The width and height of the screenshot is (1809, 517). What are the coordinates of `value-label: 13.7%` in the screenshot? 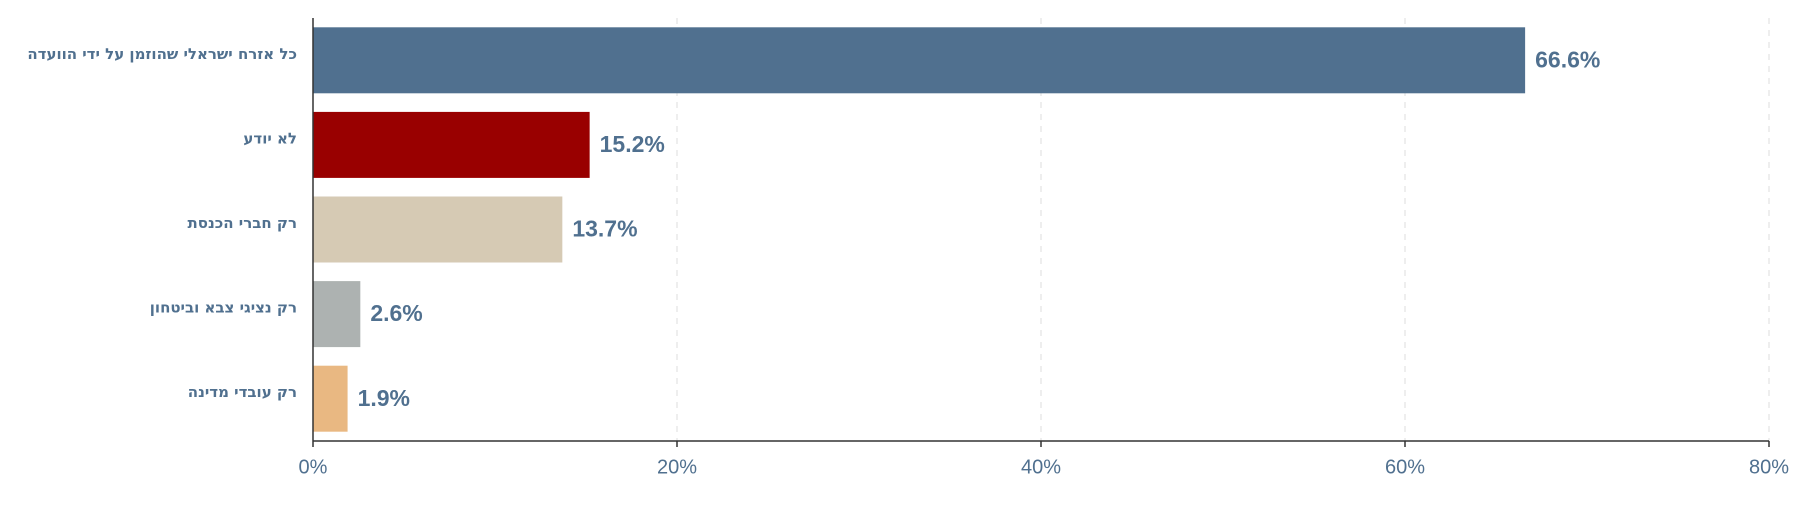 It's located at (604, 229).